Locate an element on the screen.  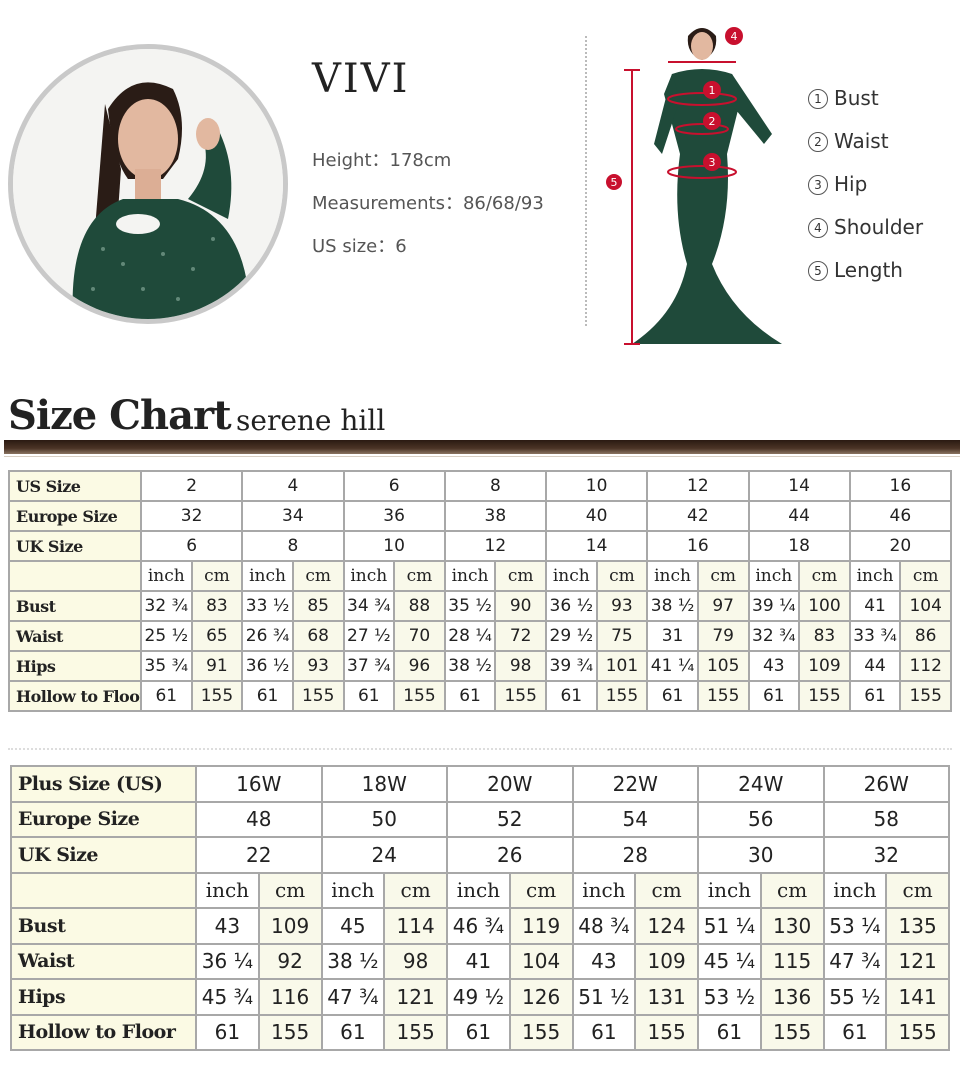
legend-label: Waist is located at coordinates (861, 141).